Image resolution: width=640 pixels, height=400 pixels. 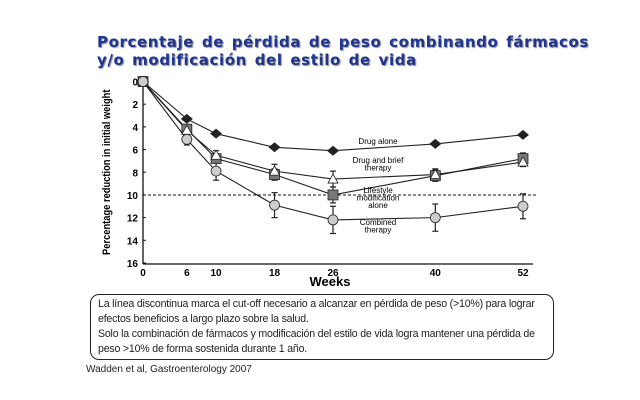 I want to click on y-tick-label: 16, so click(x=133, y=264).